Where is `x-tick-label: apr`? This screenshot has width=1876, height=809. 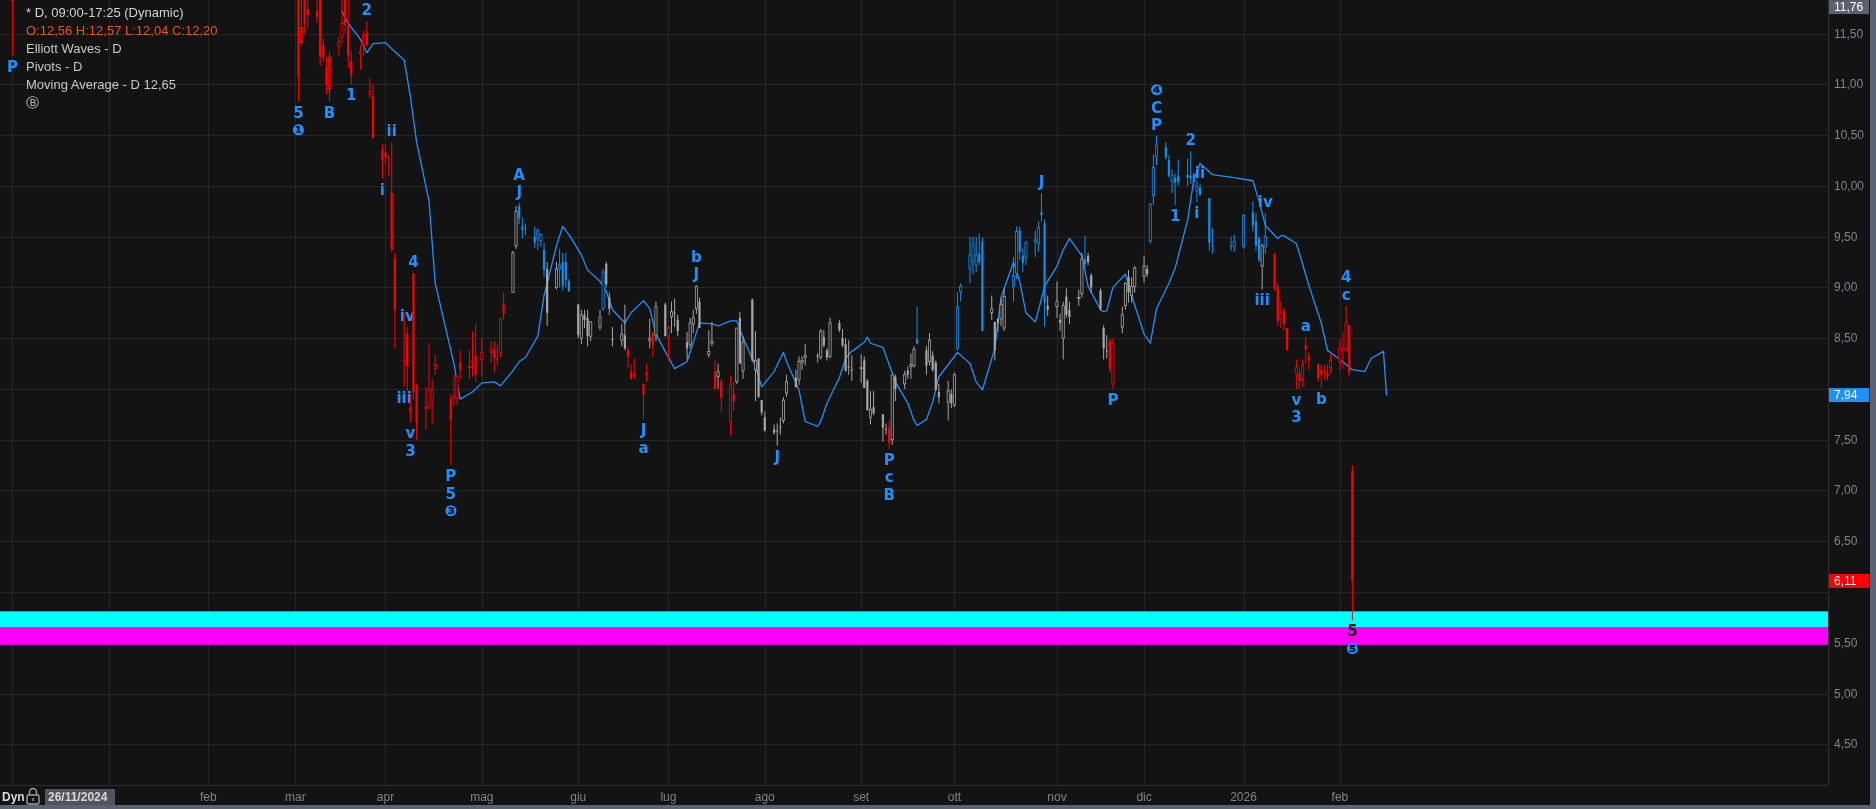 x-tick-label: apr is located at coordinates (385, 797).